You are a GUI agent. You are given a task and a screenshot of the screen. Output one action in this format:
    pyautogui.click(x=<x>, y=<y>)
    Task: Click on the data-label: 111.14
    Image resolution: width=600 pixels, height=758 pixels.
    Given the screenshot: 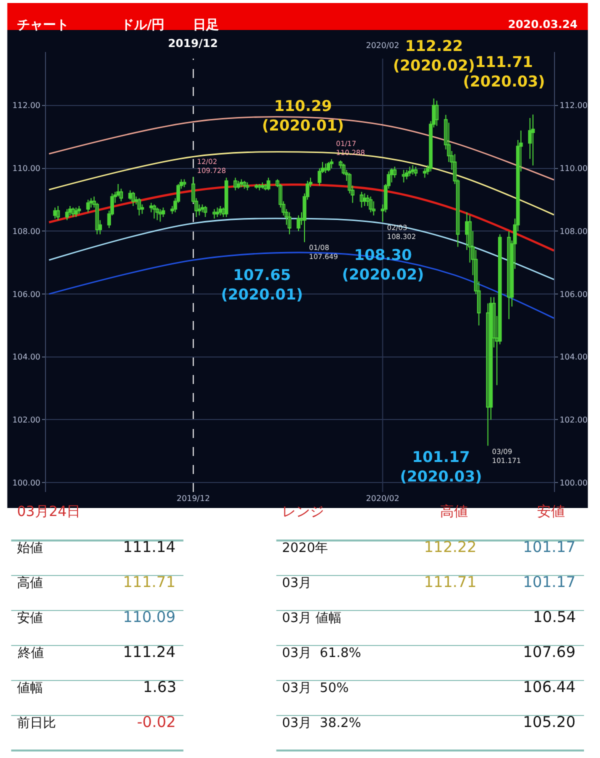 What is the action you would take?
    pyautogui.click(x=149, y=547)
    